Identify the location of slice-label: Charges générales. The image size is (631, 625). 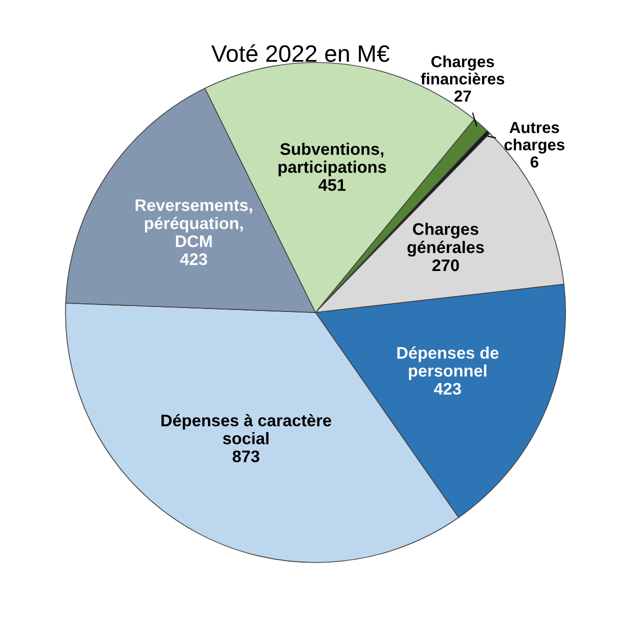
(445, 239).